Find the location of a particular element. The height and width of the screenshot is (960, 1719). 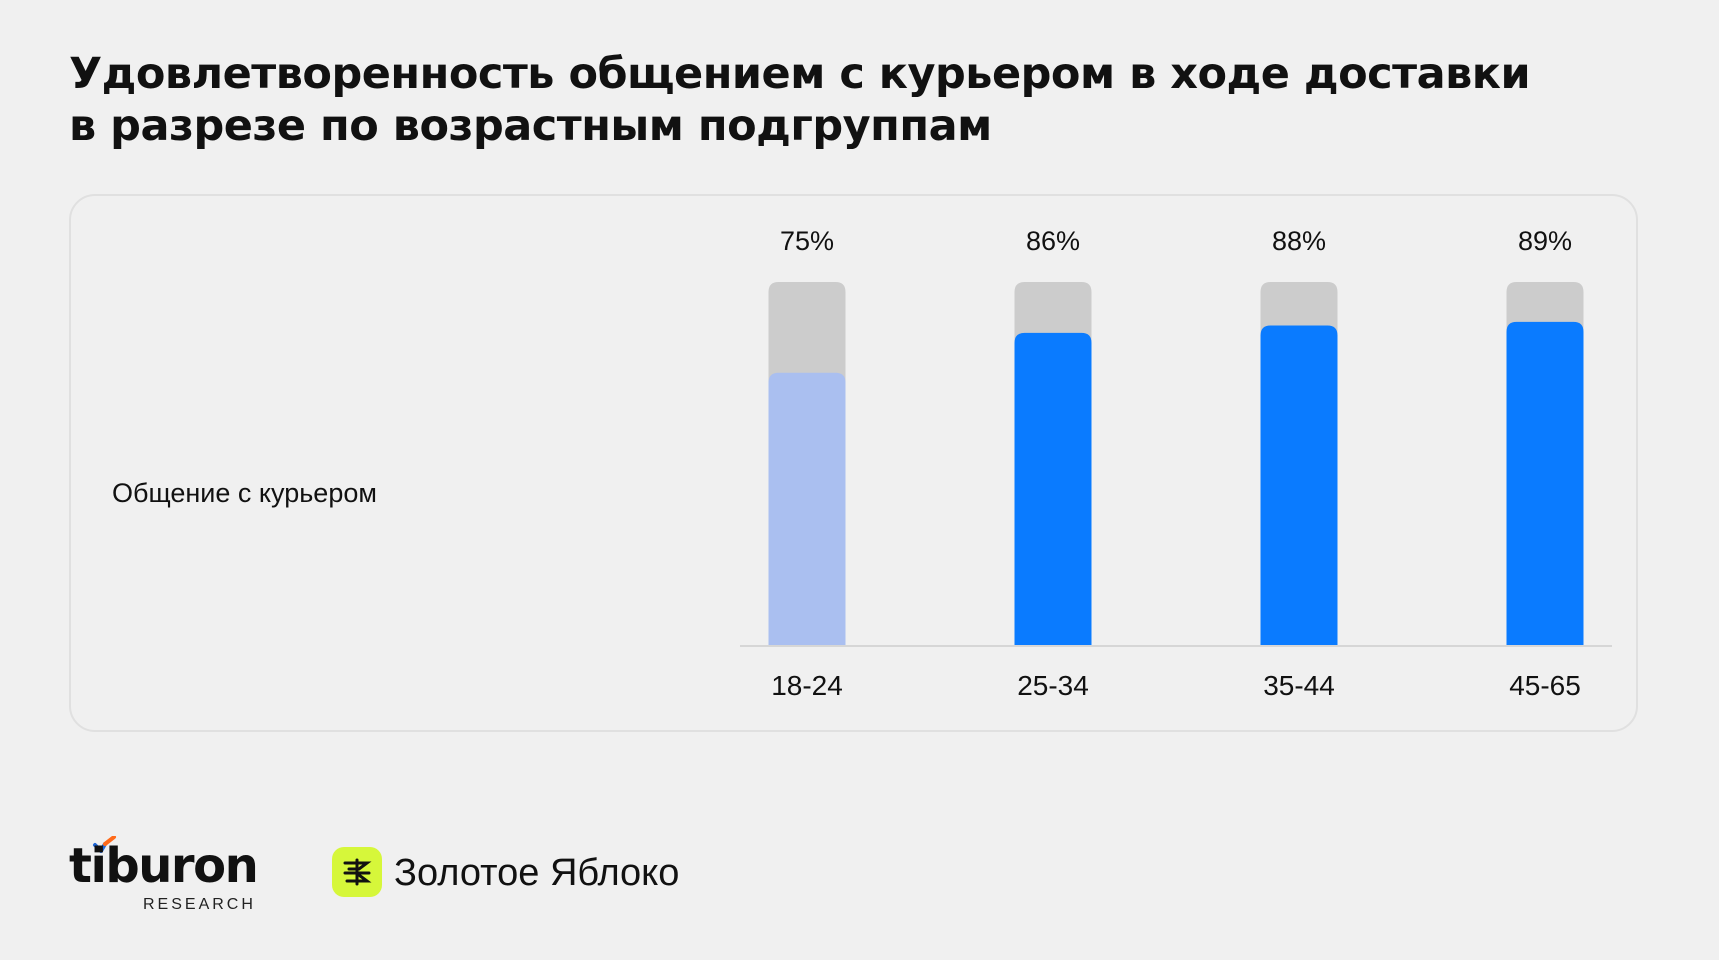

tiburon-logo: tiburon is located at coordinates (163, 866).